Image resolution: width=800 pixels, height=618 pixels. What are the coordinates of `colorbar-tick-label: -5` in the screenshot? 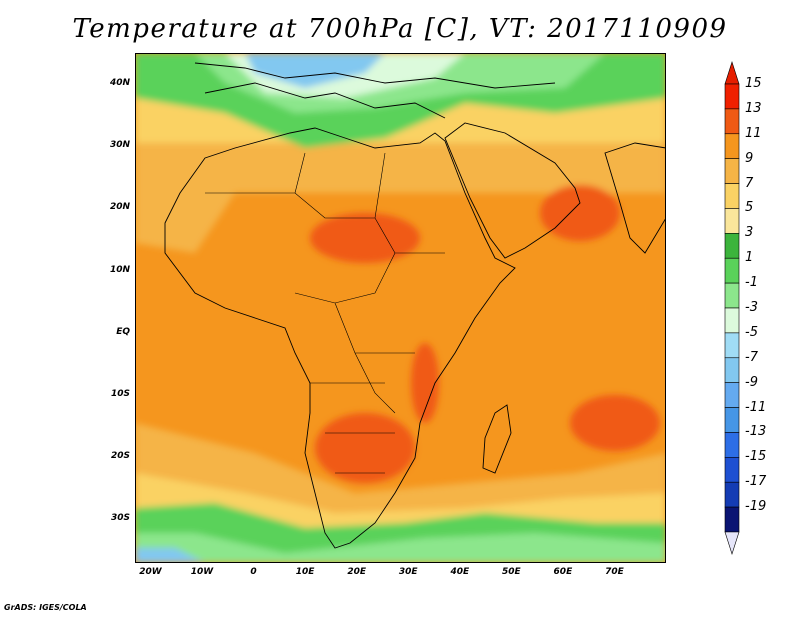 It's located at (751, 332).